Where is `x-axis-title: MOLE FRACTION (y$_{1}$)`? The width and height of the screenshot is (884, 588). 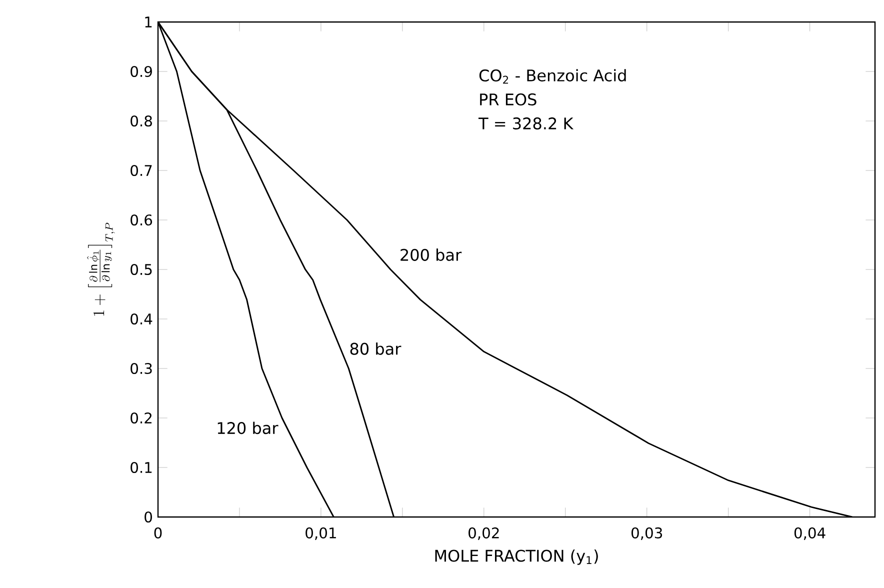 x-axis-title: MOLE FRACTION (y$_{1}$) is located at coordinates (516, 557).